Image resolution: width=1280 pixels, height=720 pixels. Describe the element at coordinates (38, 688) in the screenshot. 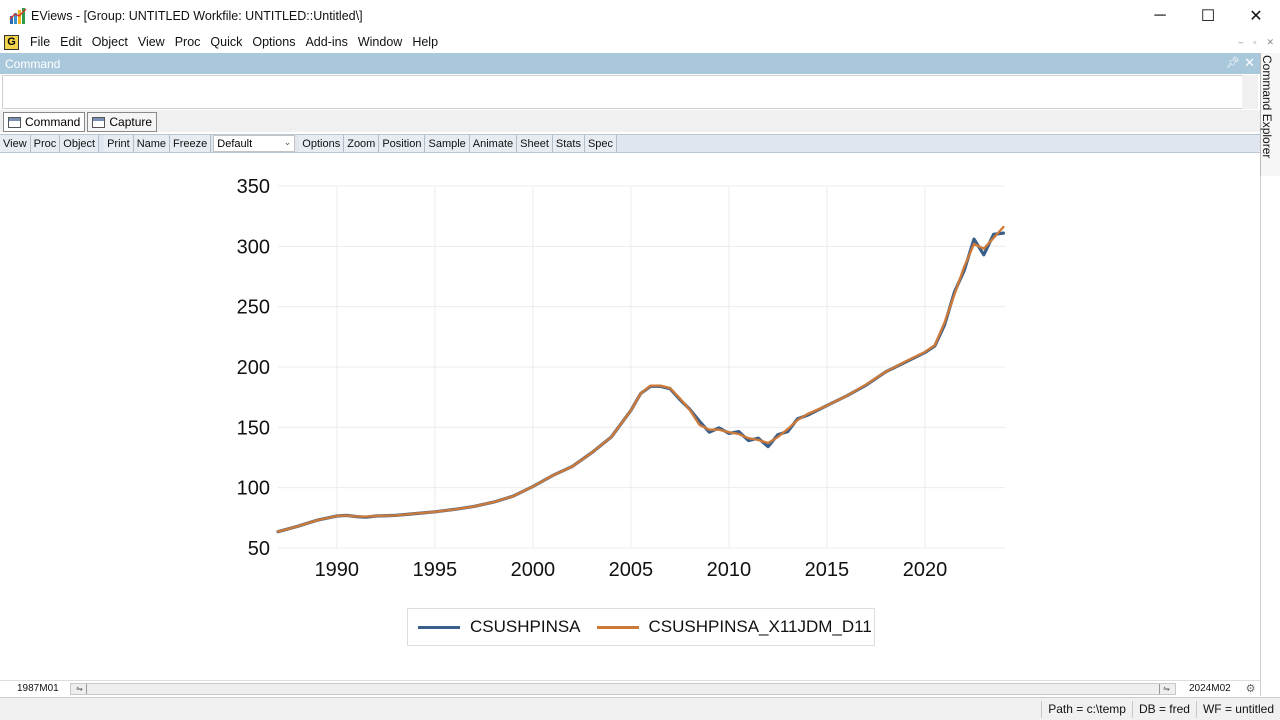

I see `sample-start-label: 1987M01` at that location.